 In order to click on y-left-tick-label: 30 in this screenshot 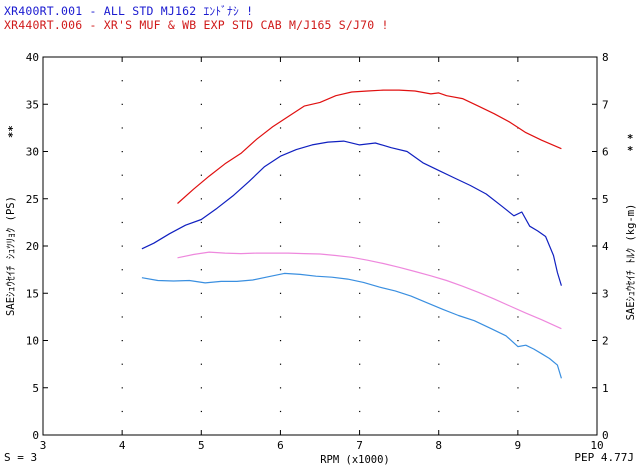, I will do `click(32, 152)`.